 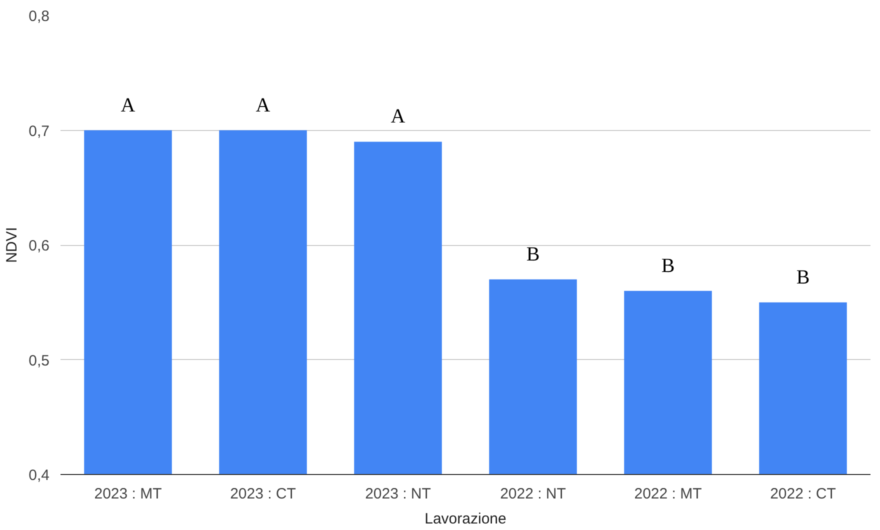 I want to click on x-tick-label: 2023 : MT, so click(x=128, y=494).